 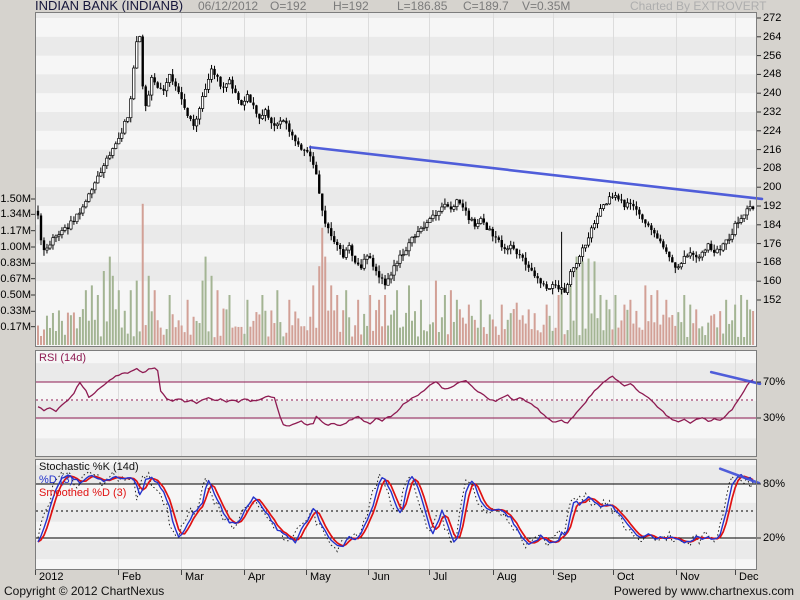 I want to click on price-tick-label: 240, so click(x=772, y=93).